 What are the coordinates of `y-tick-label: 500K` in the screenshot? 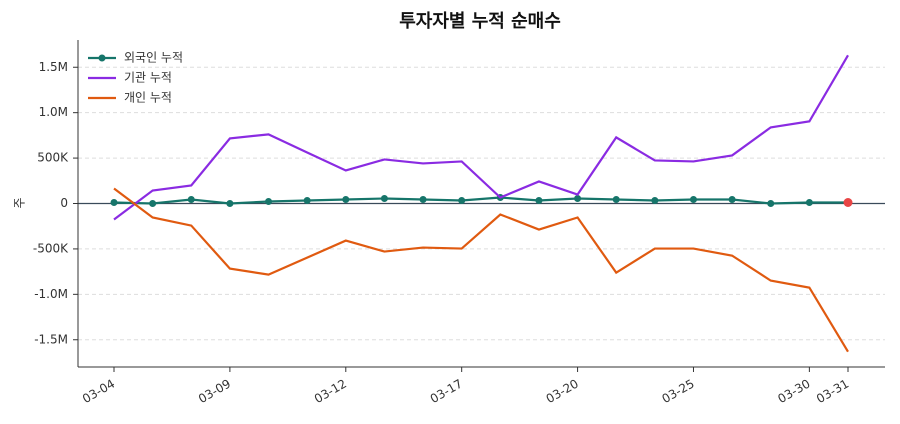 It's located at (53, 158).